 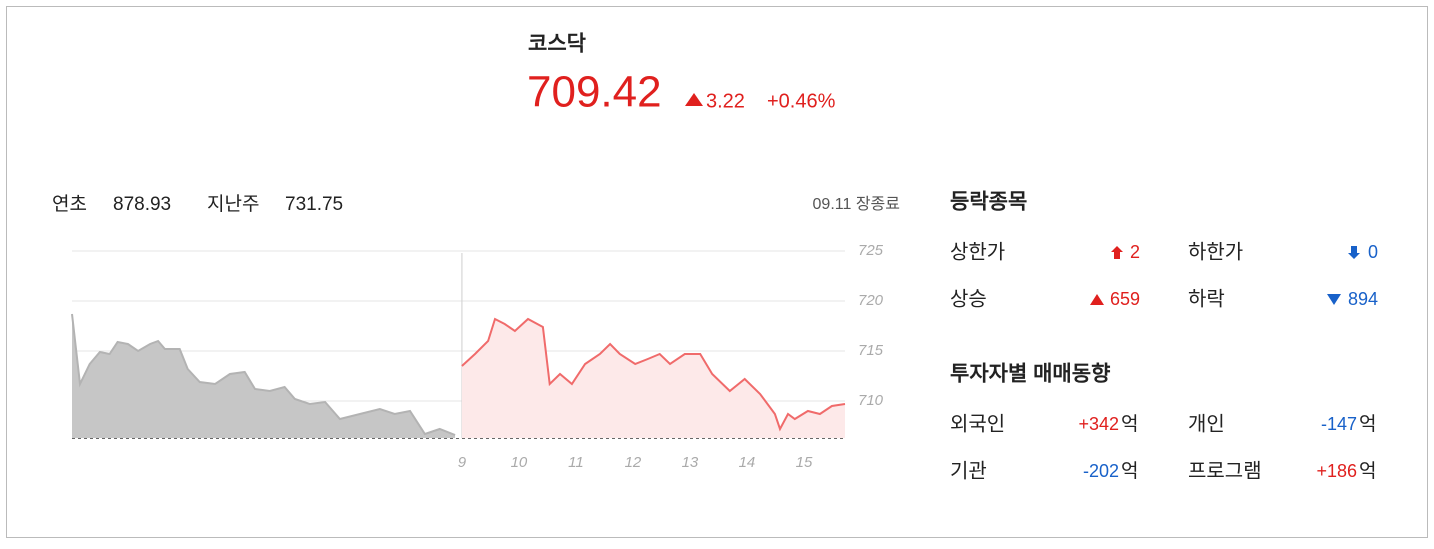 I want to click on change: 3.22, so click(x=725, y=101).